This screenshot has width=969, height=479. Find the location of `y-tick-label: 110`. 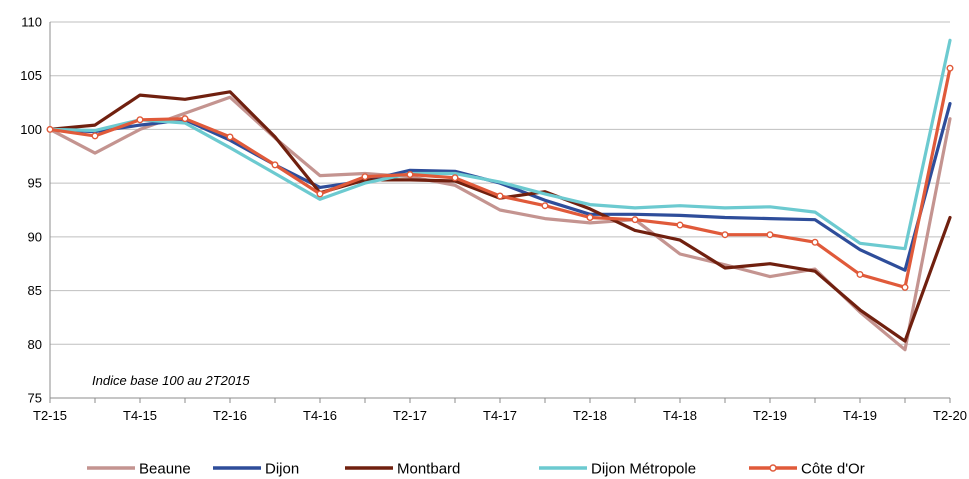

y-tick-label: 110 is located at coordinates (31, 22).